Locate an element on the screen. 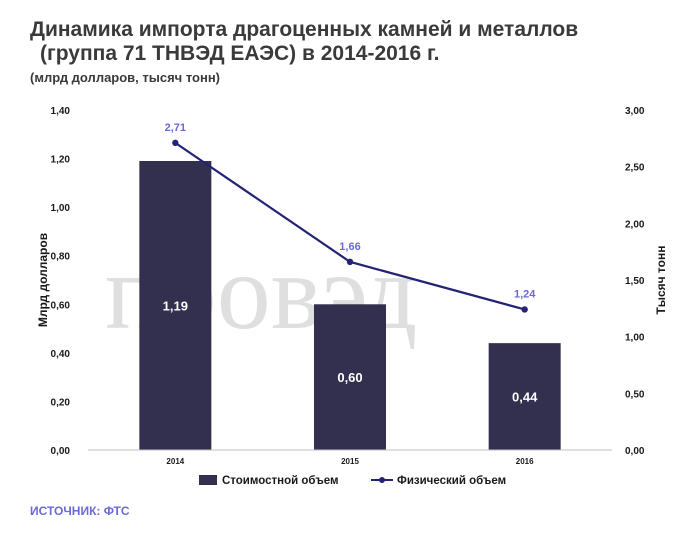 The image size is (700, 539). y-tick-label-right: 1,50 is located at coordinates (635, 281).